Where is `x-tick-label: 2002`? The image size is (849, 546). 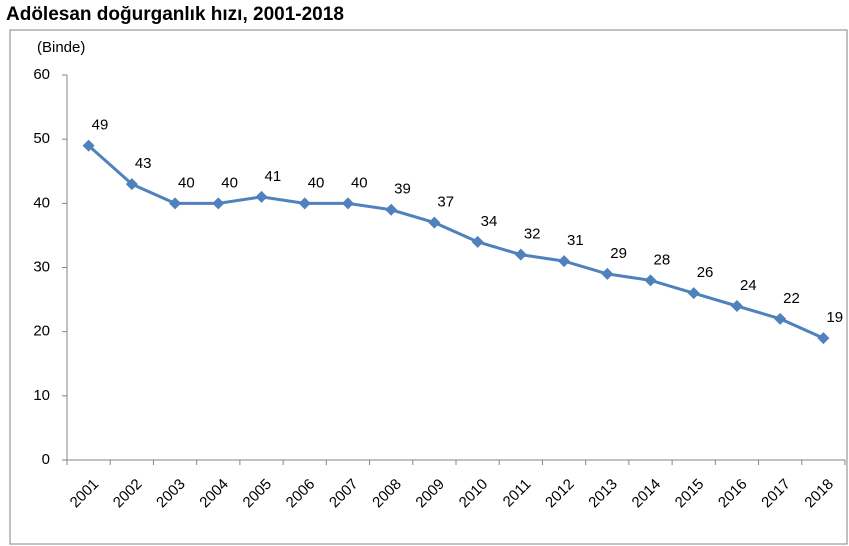 x-tick-label: 2002 is located at coordinates (128, 494).